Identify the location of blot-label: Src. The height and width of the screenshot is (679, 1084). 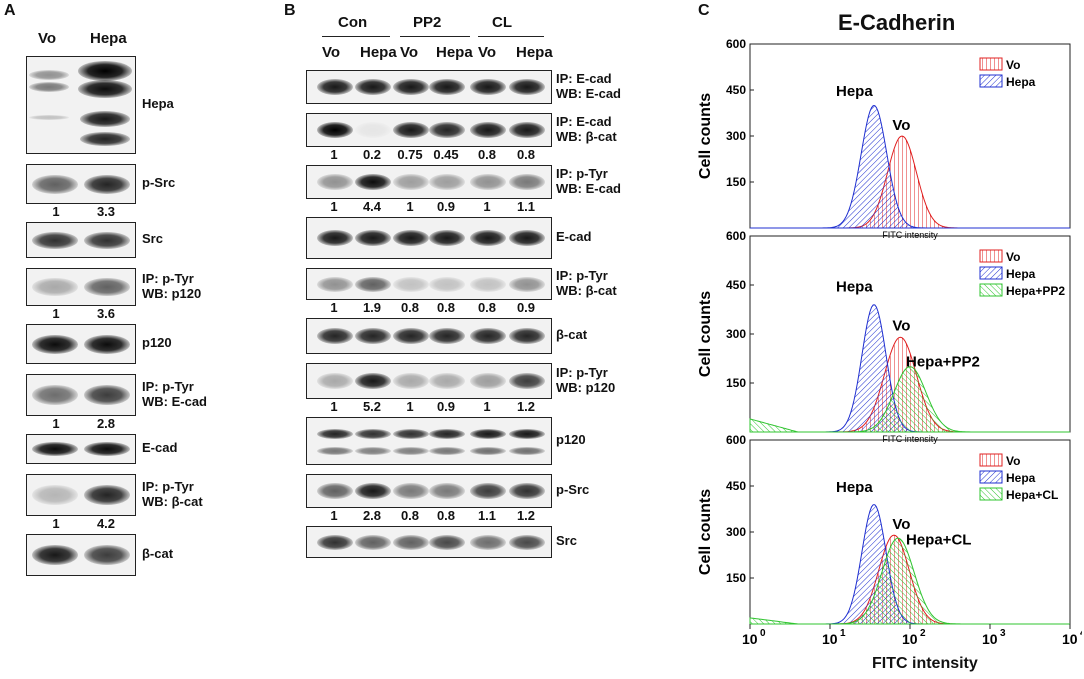
(566, 540).